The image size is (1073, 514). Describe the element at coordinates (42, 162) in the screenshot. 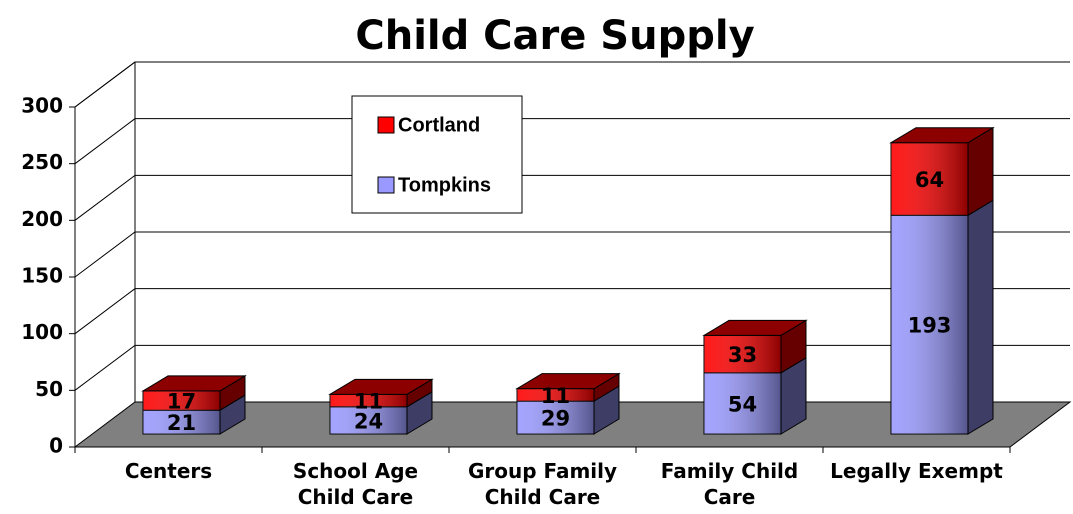

I see `y-tick-label: 250` at that location.